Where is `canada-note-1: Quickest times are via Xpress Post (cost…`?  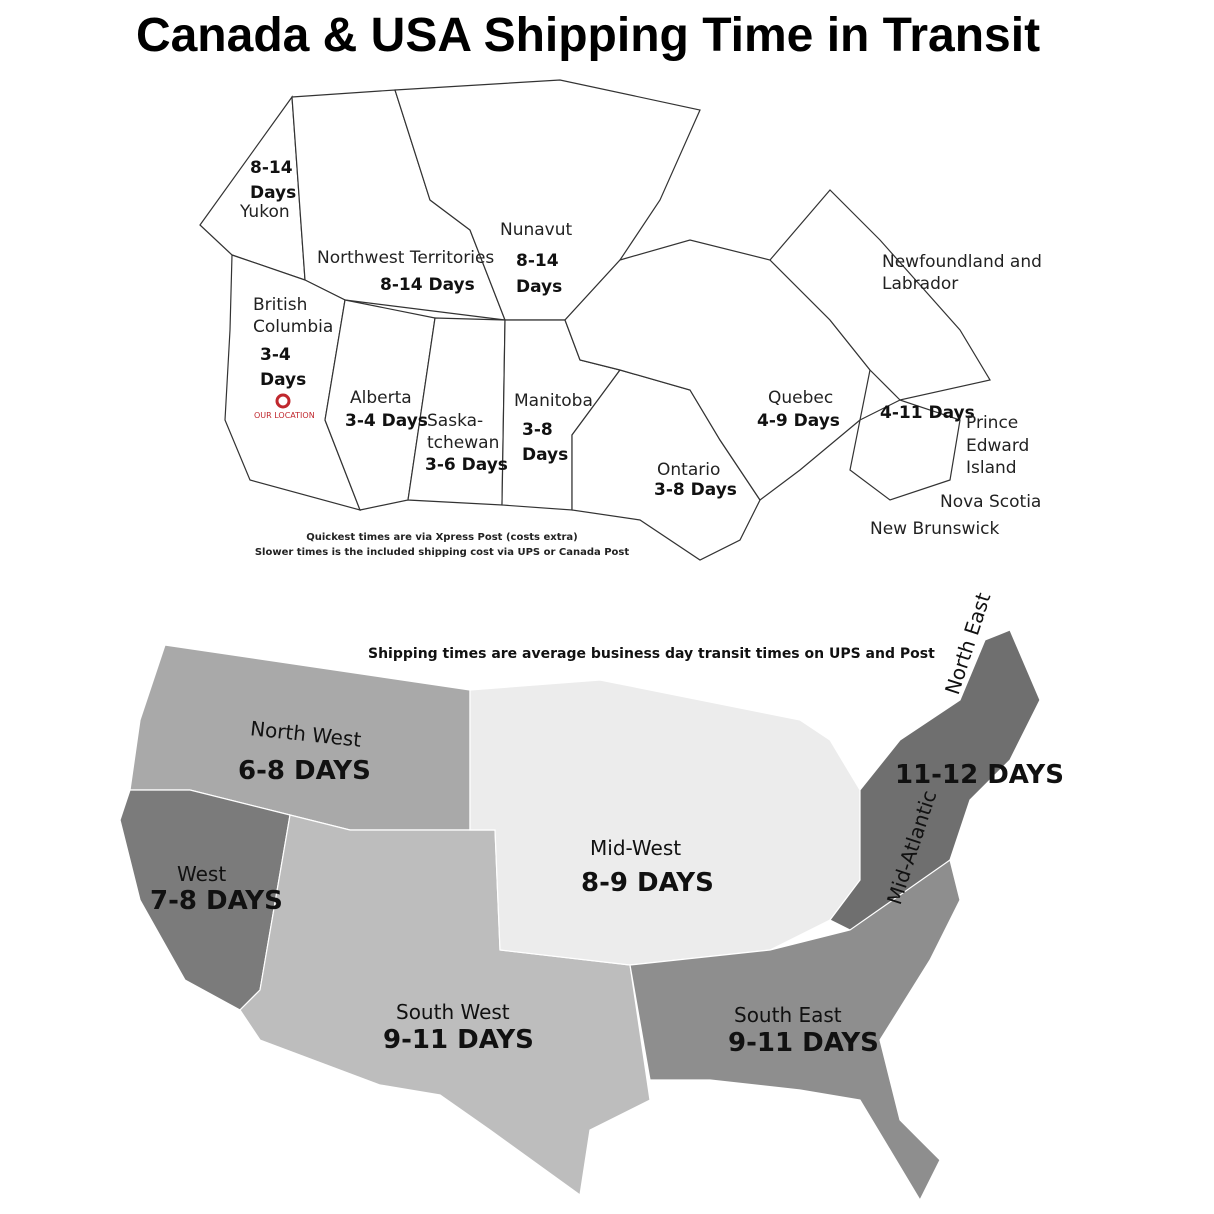
canada-note-1: Quickest times are via Xpress Post (cost… is located at coordinates (442, 537).